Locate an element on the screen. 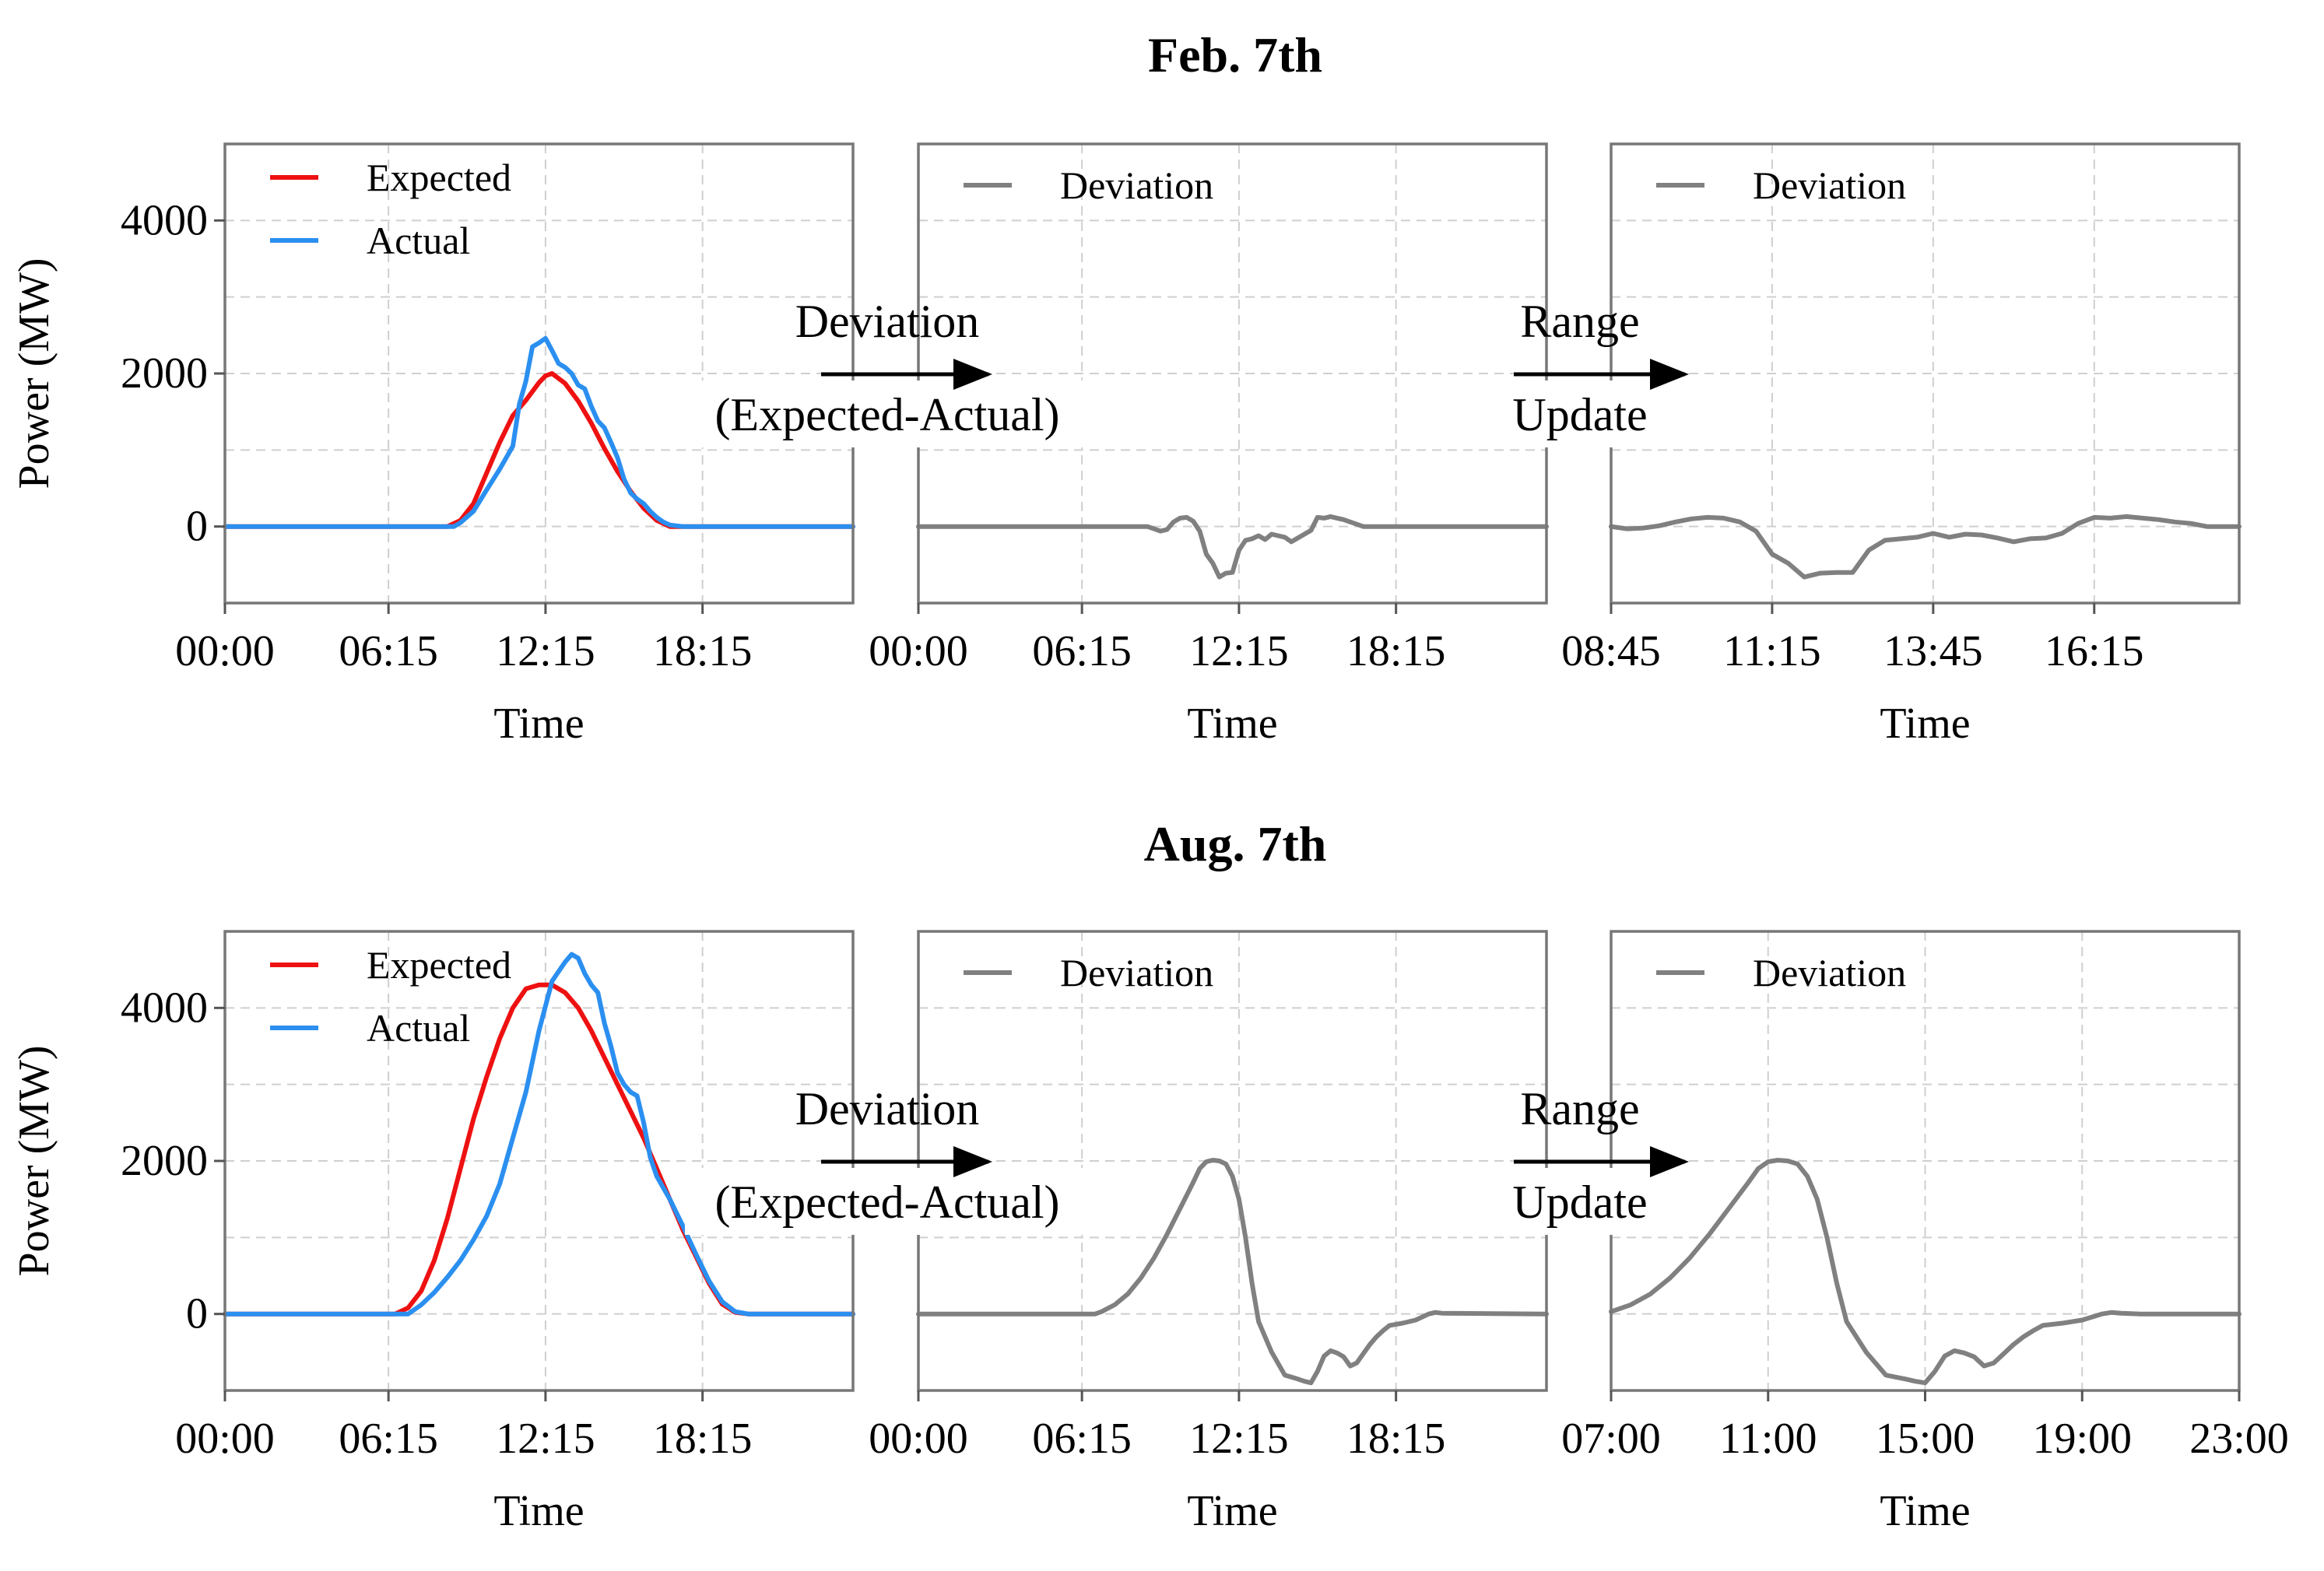 The image size is (2324, 1571). row-title: Feb. 7th is located at coordinates (1235, 54).